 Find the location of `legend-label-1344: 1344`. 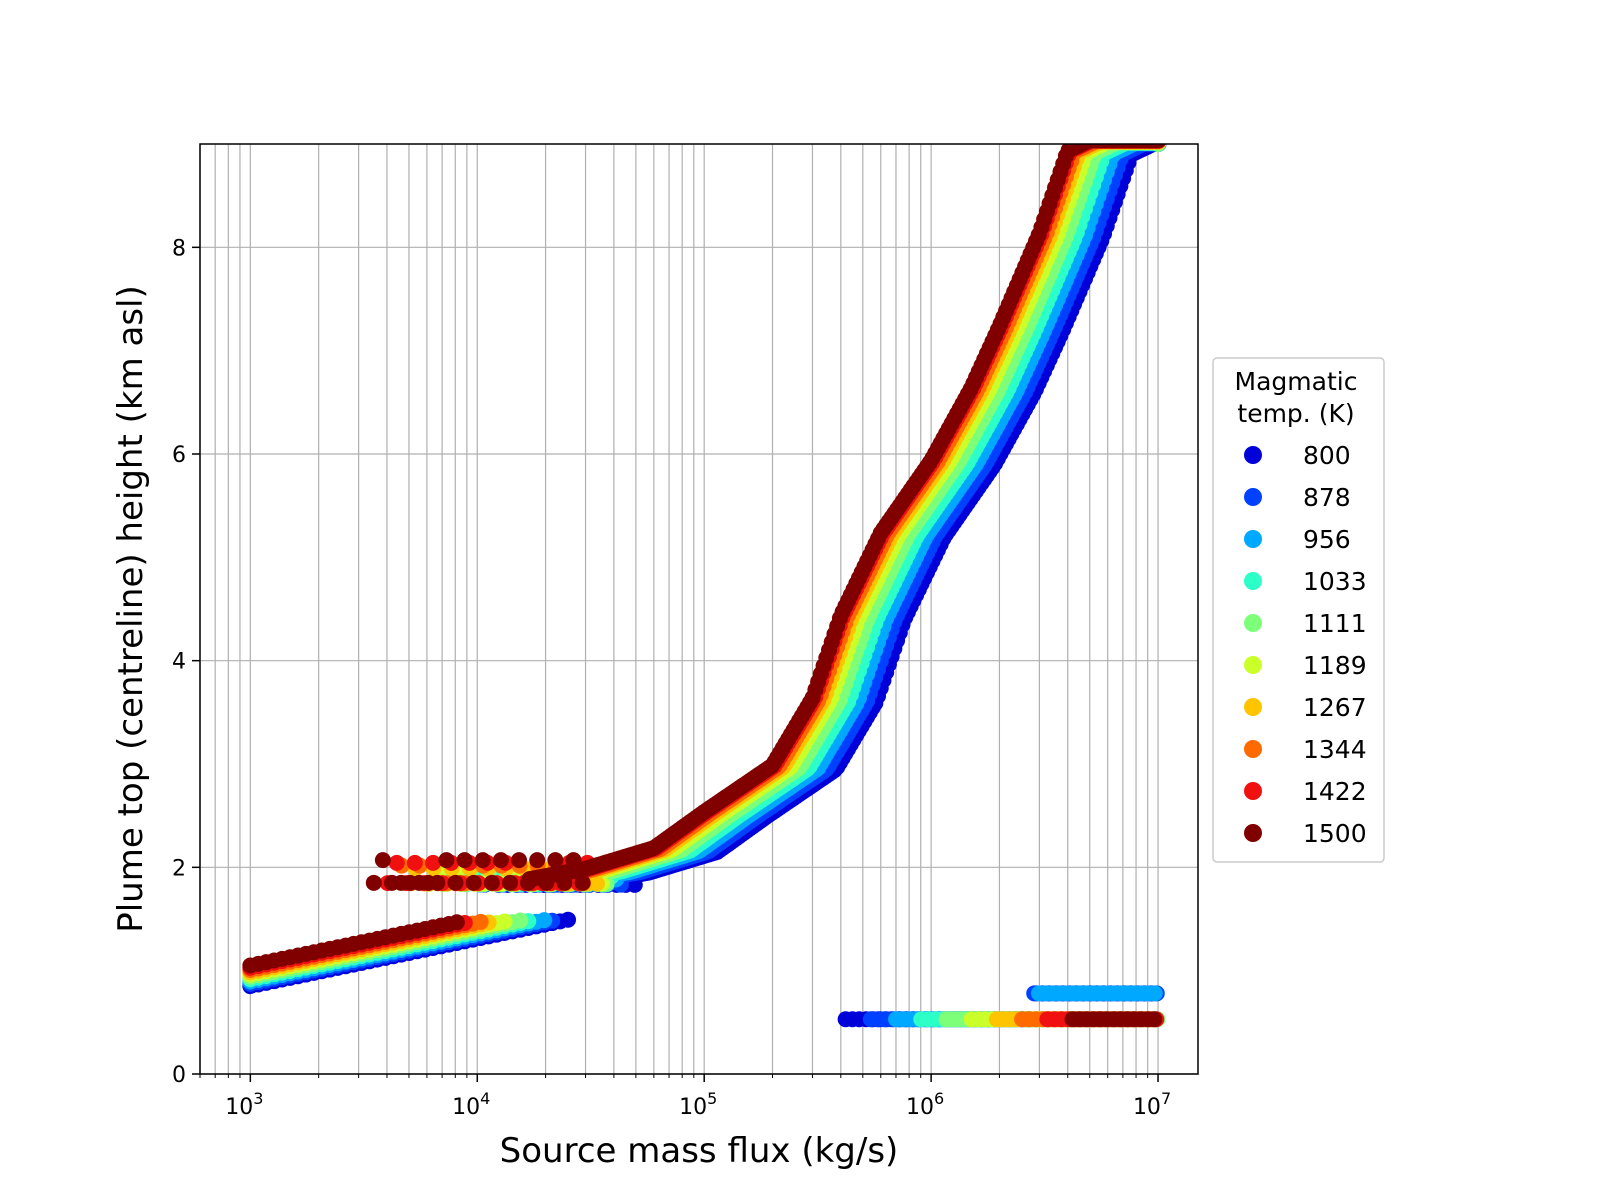

legend-label-1344: 1344 is located at coordinates (1335, 749).